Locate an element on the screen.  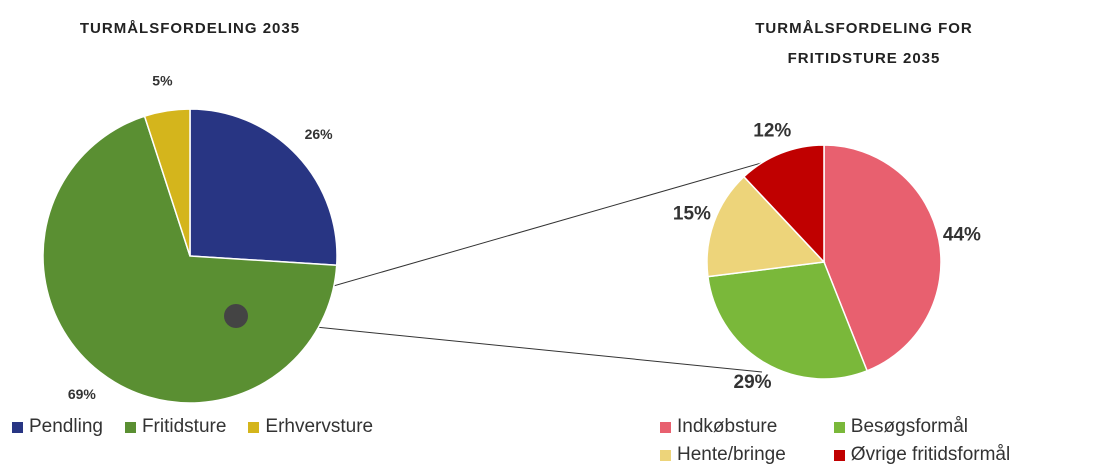
data-label: 5% is located at coordinates (162, 80).